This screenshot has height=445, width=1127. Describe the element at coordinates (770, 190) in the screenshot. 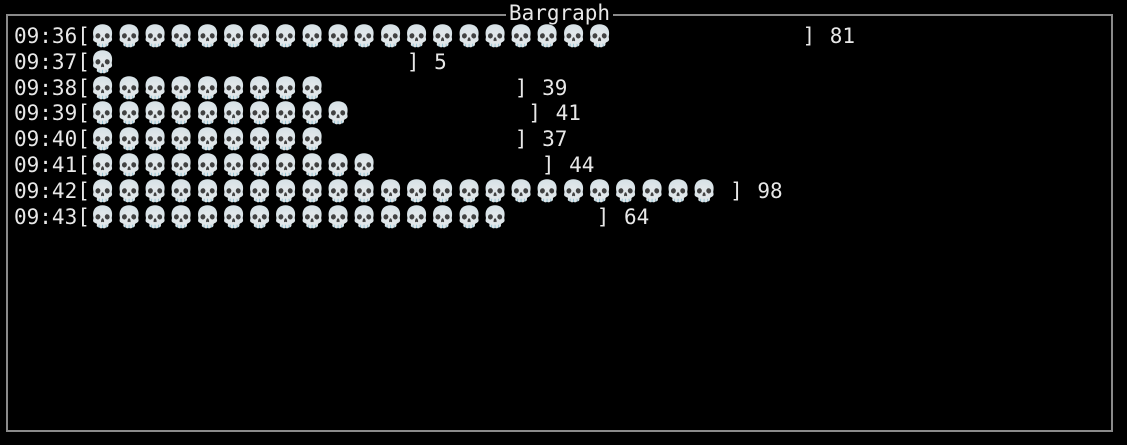

I see `bar-value-label: 98` at that location.